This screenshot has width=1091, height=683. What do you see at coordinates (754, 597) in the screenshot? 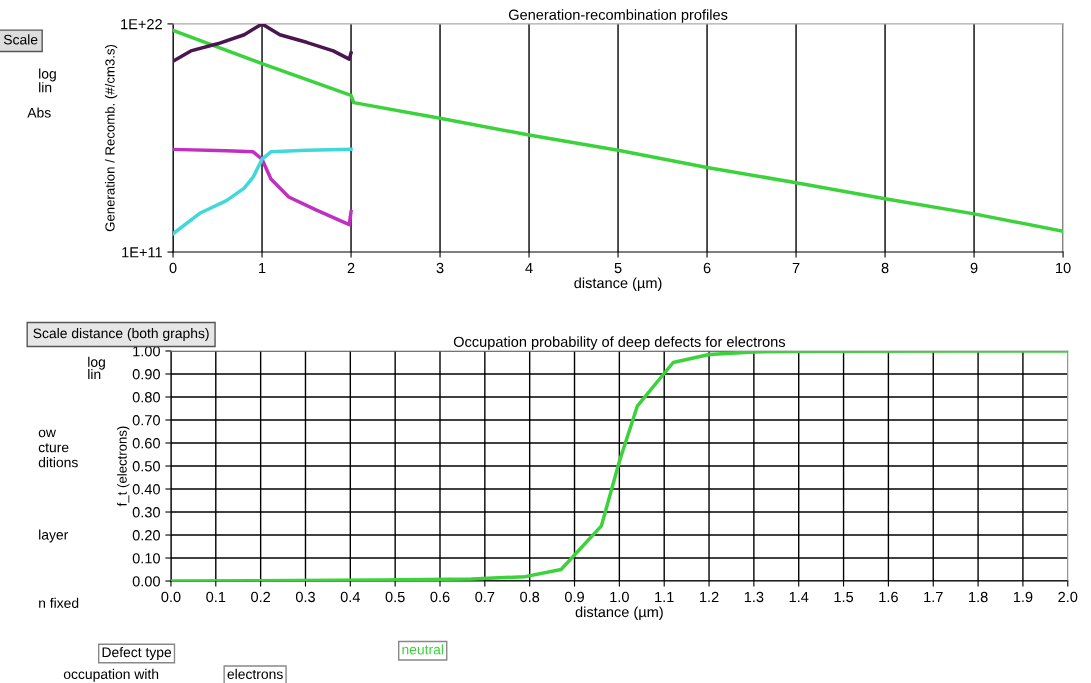
I see `x-tick-label: 1.3` at bounding box center [754, 597].